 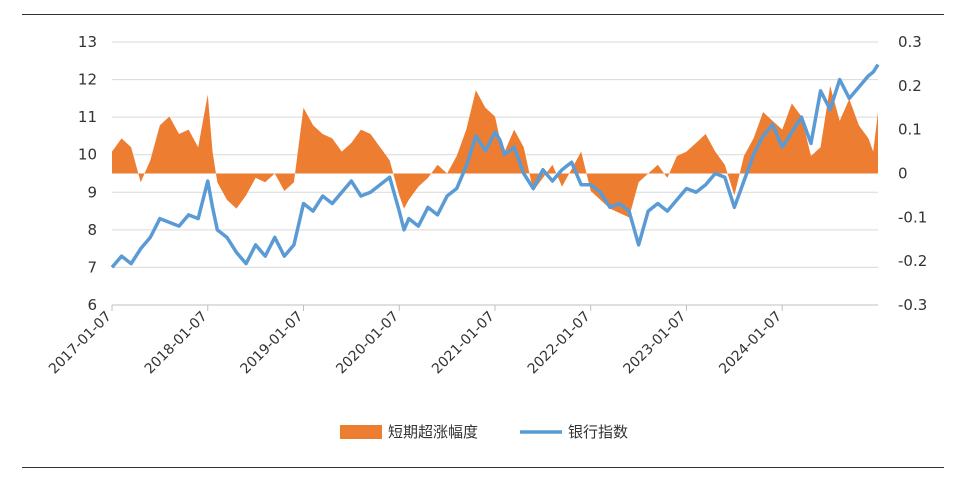 I want to click on legend-swatch-area, so click(x=361, y=432).